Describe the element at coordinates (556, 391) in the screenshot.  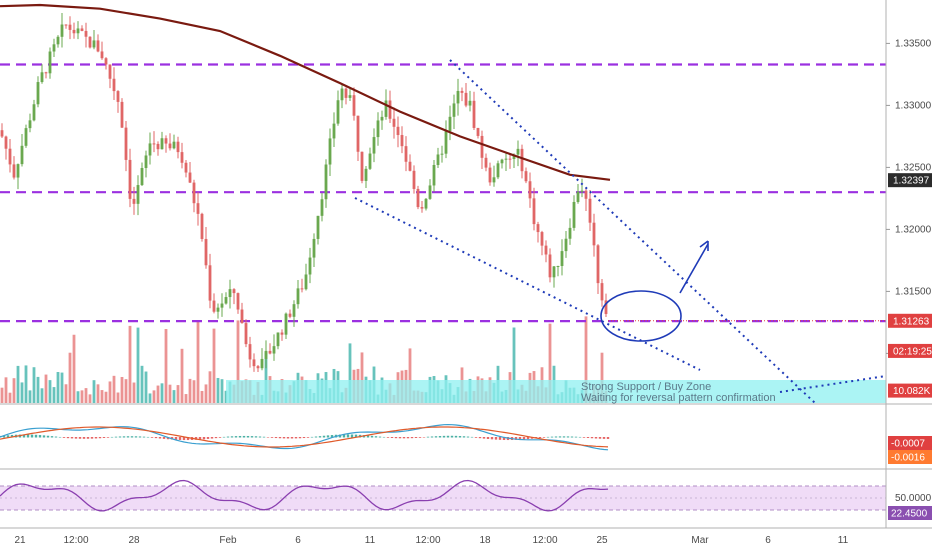
I see `support-zone` at that location.